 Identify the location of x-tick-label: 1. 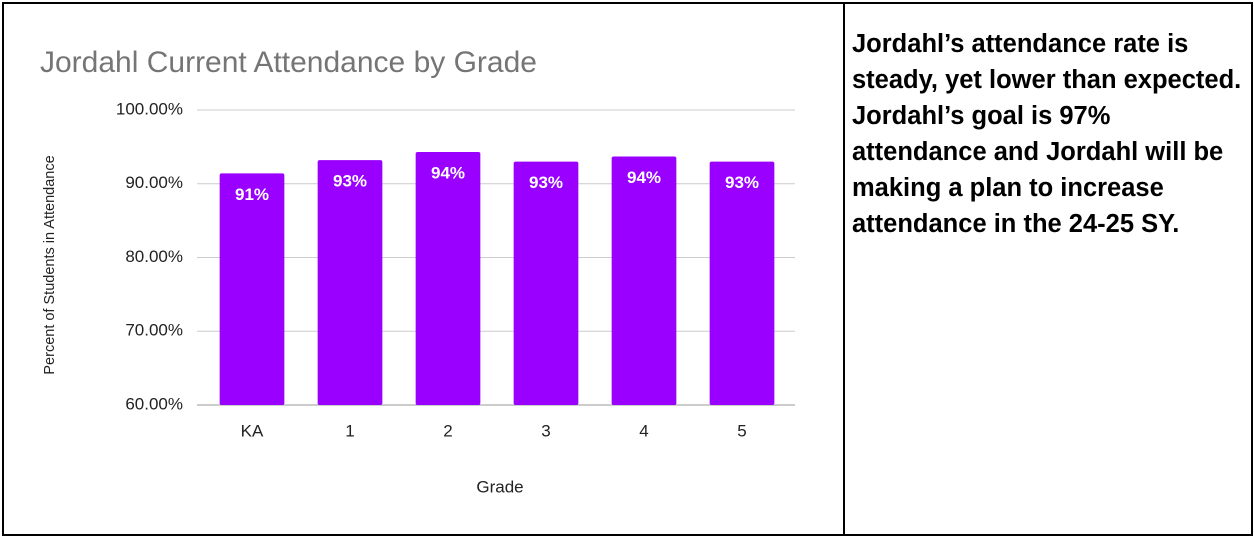
(349, 430).